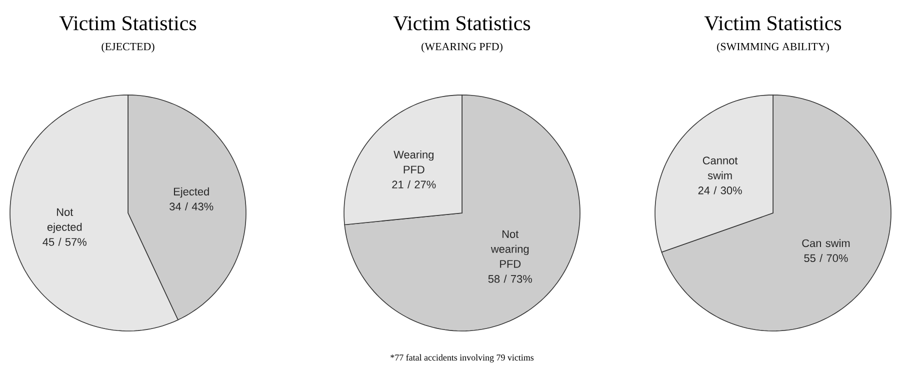 The height and width of the screenshot is (374, 909). Describe the element at coordinates (192, 206) in the screenshot. I see `data-label: 34 / 43%` at that location.